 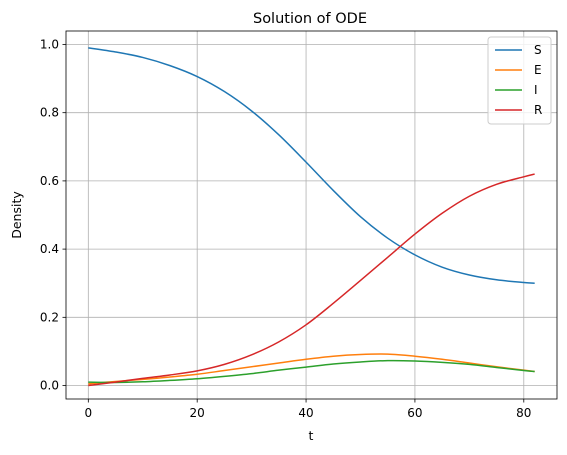 I want to click on y-tick-label: 0.2, so click(x=49, y=317).